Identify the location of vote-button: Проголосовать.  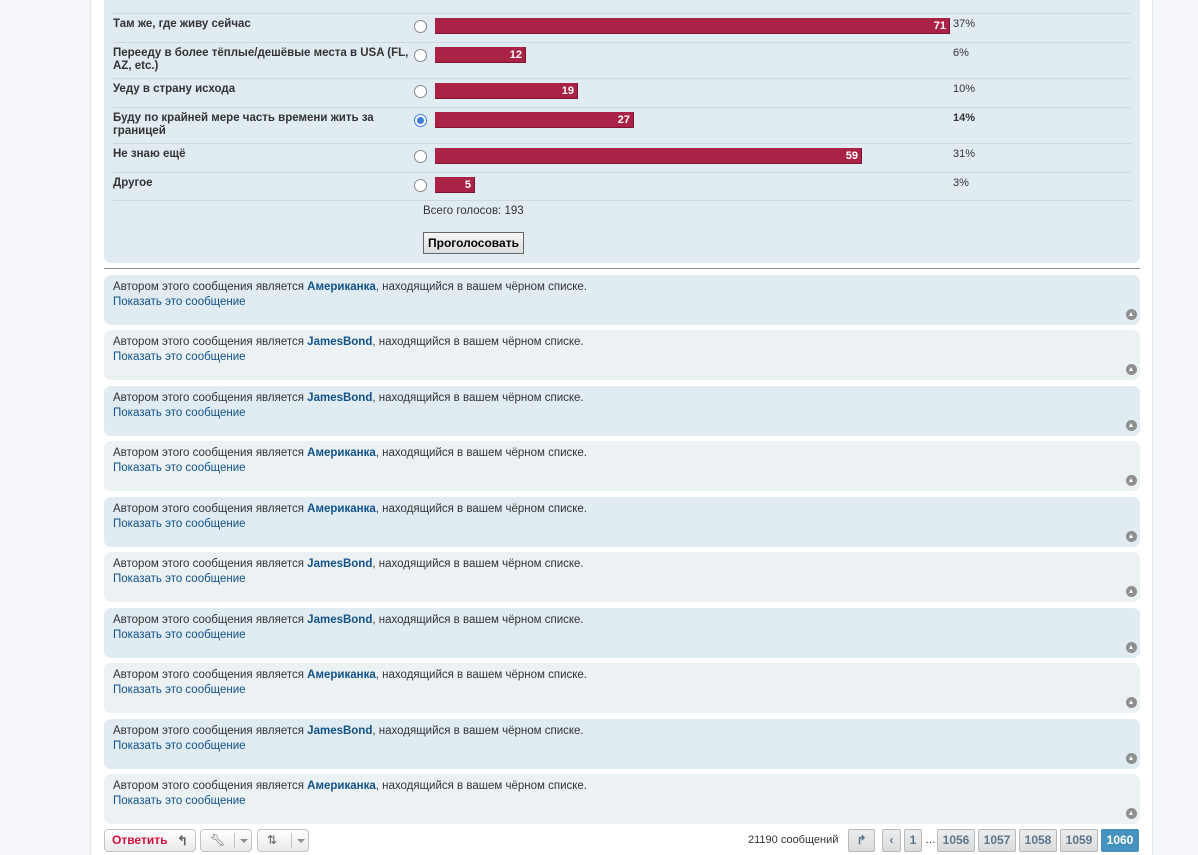
(473, 243).